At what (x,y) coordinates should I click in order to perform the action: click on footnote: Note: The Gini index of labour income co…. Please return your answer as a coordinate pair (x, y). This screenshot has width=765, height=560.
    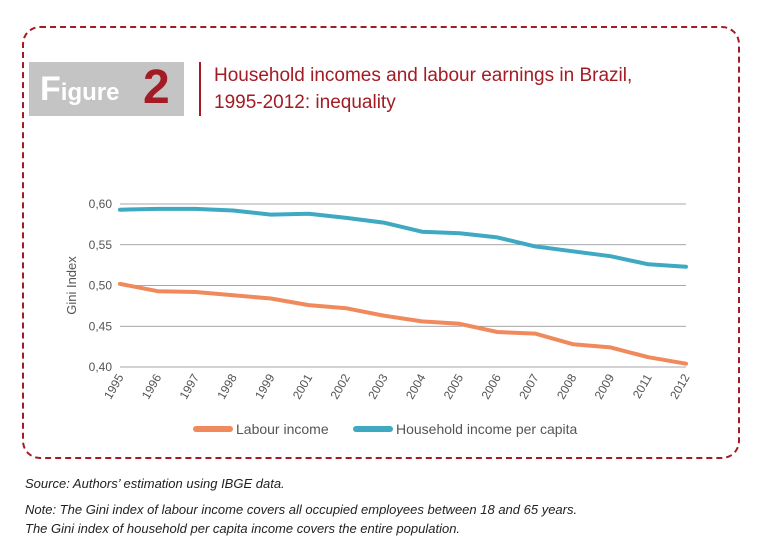
    Looking at the image, I should click on (301, 519).